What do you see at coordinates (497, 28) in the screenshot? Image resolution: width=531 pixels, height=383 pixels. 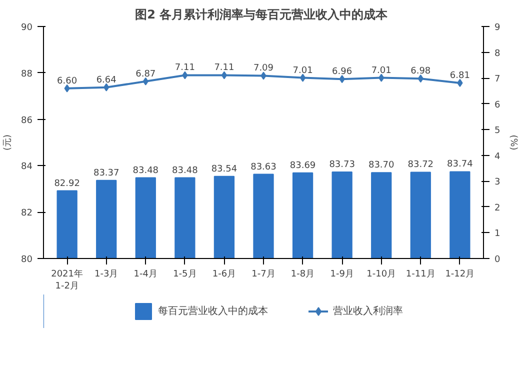 I see `y2-tick-label: 9` at bounding box center [497, 28].